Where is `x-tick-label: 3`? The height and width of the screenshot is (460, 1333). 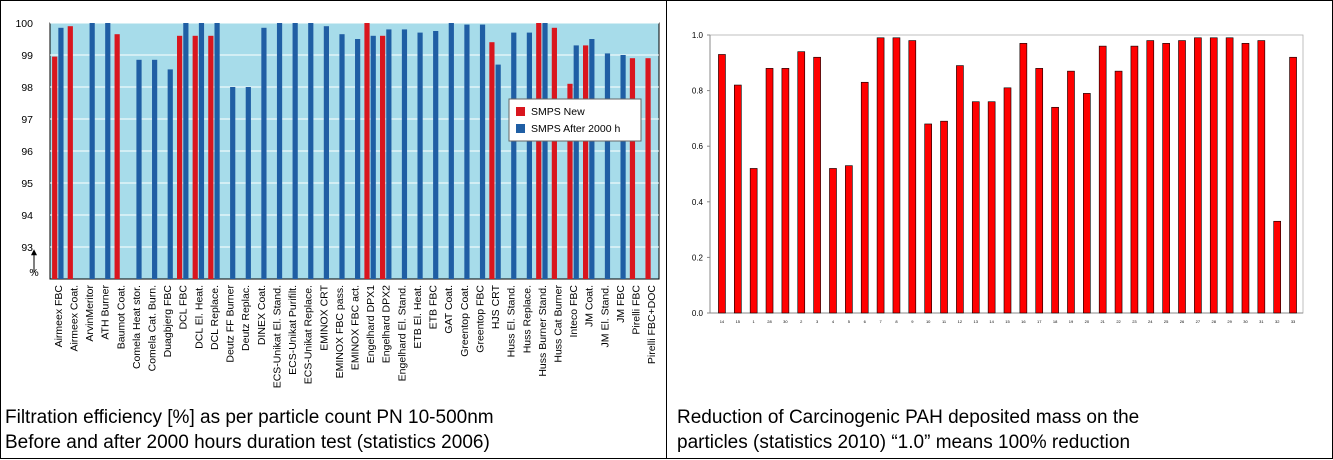
x-tick-label: 3 is located at coordinates (817, 321).